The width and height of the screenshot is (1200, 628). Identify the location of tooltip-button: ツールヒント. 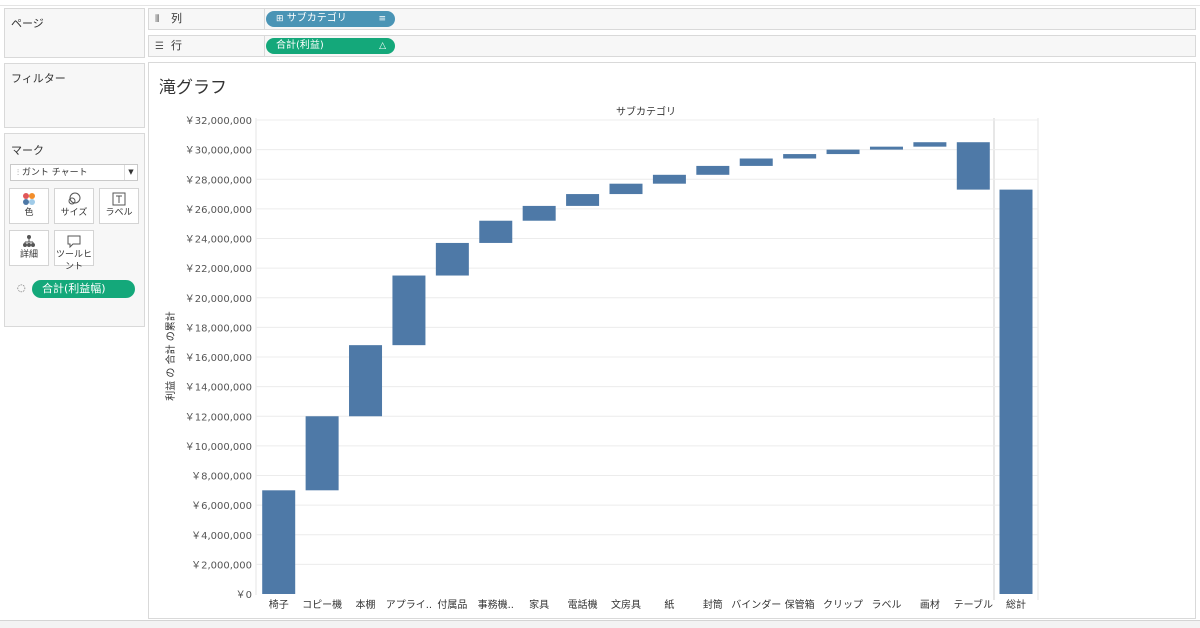
(74, 251).